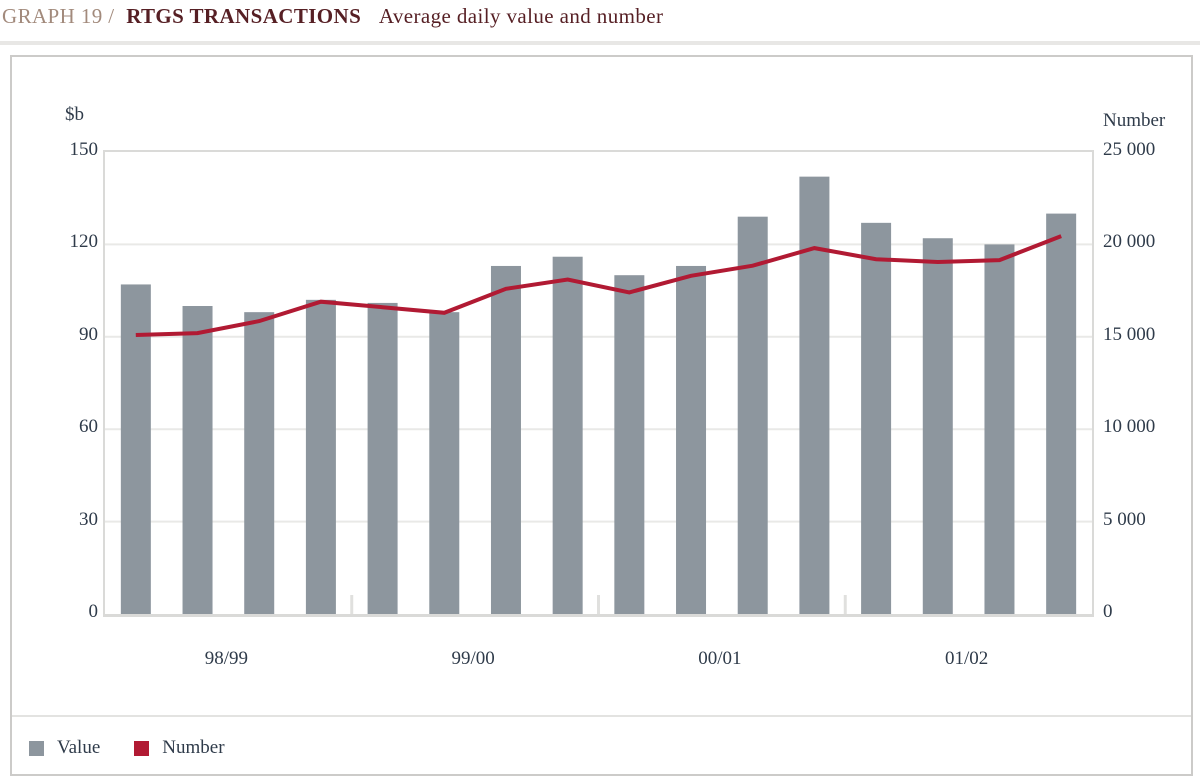 The image size is (1200, 781). Describe the element at coordinates (93, 611) in the screenshot. I see `left-axis-tick: 0` at that location.